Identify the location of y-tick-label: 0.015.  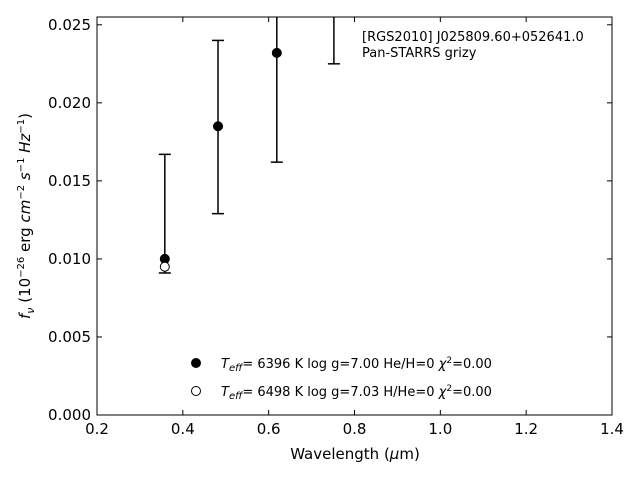
(69, 181).